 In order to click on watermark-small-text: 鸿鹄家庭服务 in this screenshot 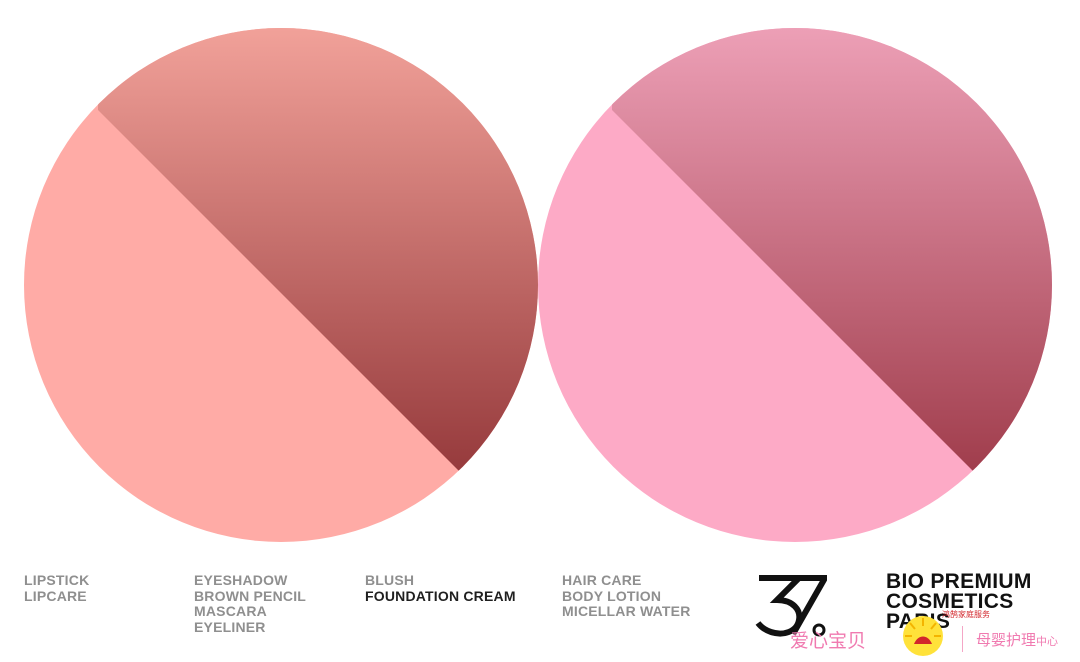, I will do `click(966, 614)`.